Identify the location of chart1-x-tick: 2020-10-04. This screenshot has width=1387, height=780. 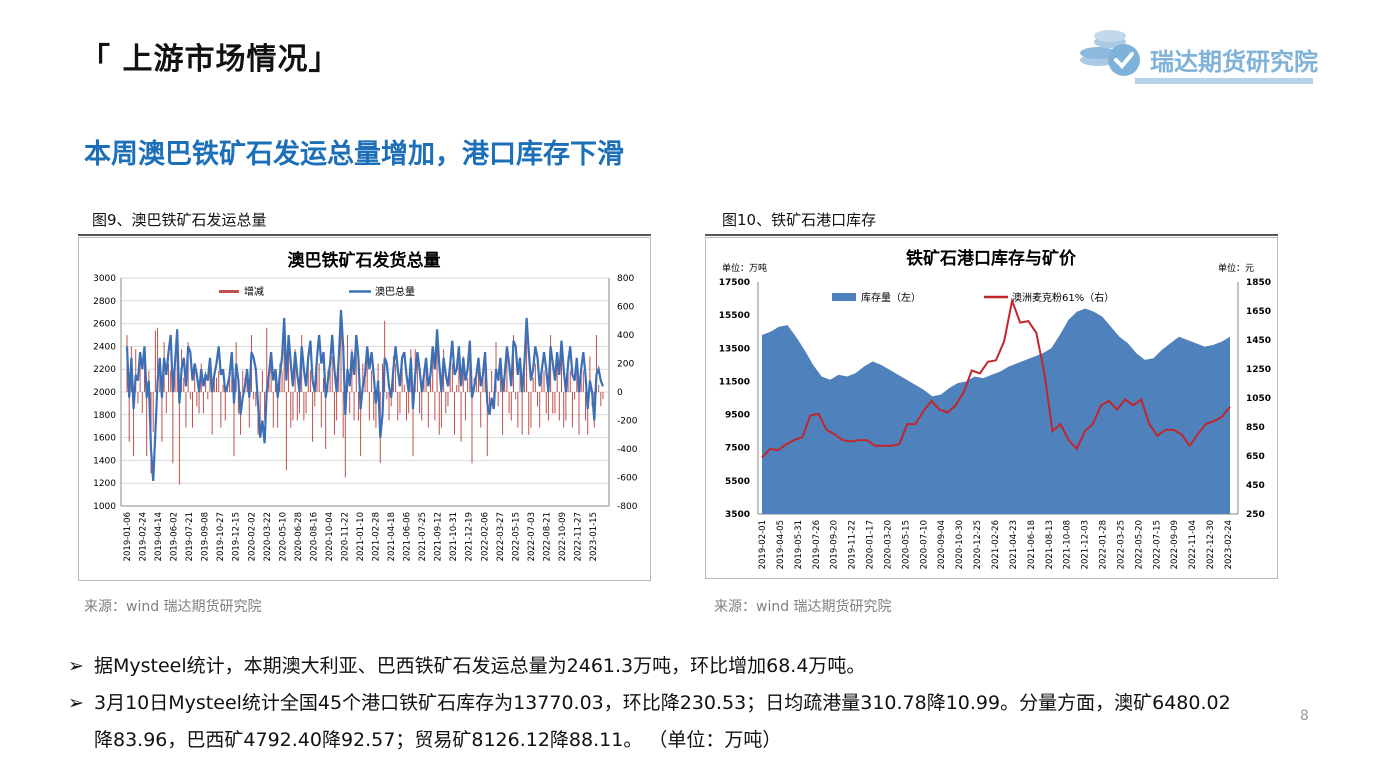
(330, 536).